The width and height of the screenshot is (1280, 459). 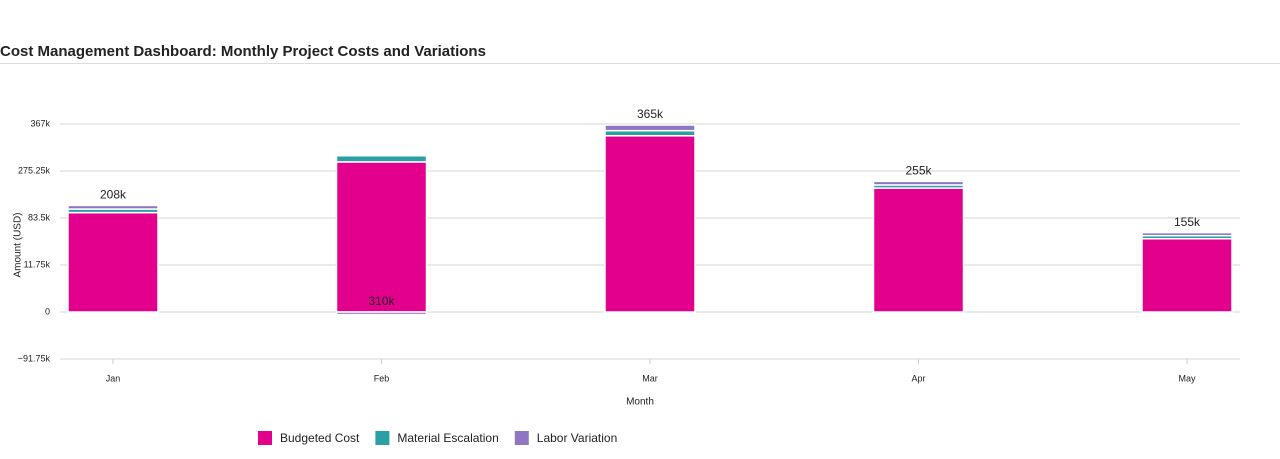 What do you see at coordinates (37, 264) in the screenshot?
I see `y-tick-label: 11.75k` at bounding box center [37, 264].